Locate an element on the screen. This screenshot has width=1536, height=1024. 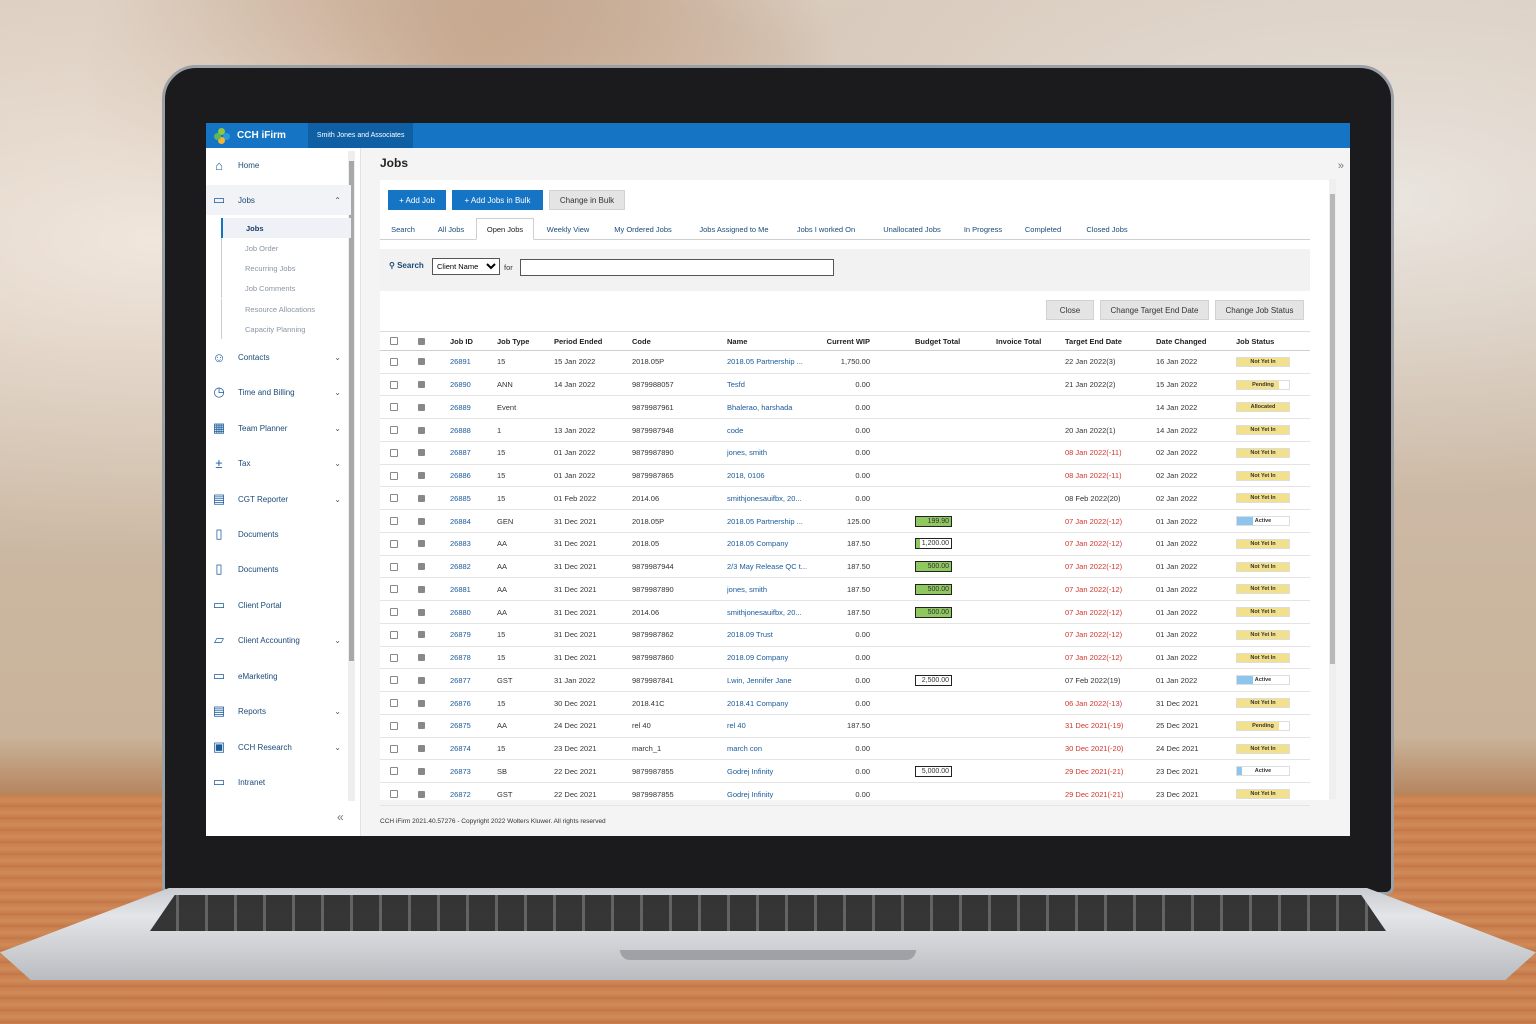
search-field-select: Client Name is located at coordinates (466, 266).